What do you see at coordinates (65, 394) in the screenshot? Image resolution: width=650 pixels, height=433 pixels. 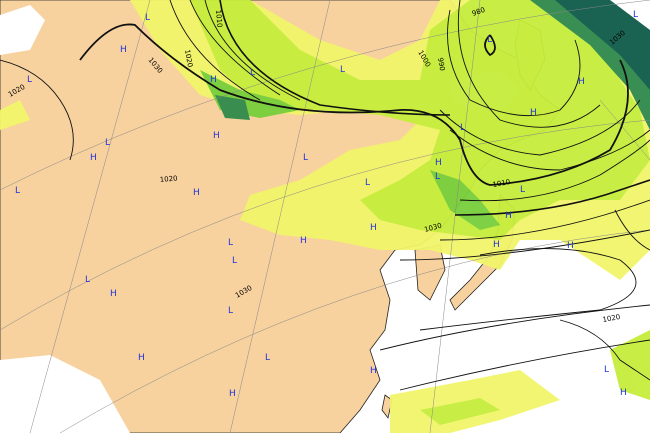 I see `south-sea` at bounding box center [65, 394].